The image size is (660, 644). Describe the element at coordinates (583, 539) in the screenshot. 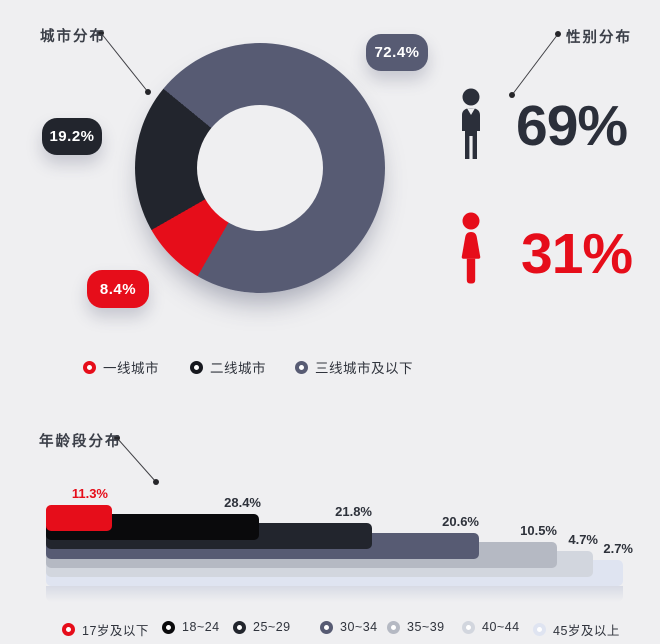

I see `bar-label: 4.7%` at that location.